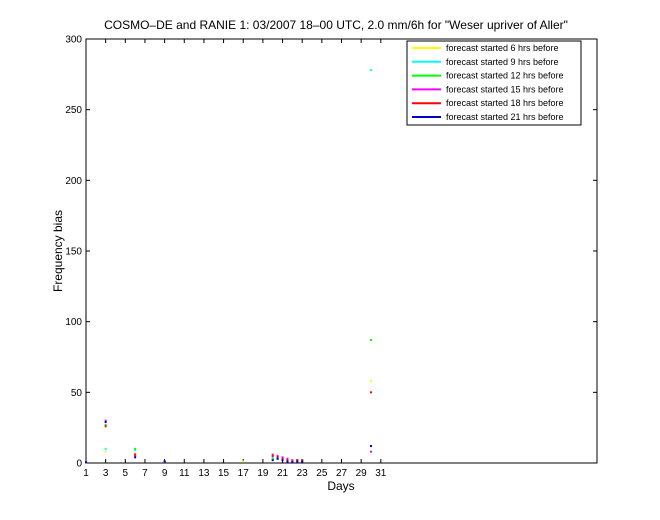 Image resolution: width=660 pixels, height=520 pixels. Describe the element at coordinates (73, 181) in the screenshot. I see `y-tick-label: 200` at that location.